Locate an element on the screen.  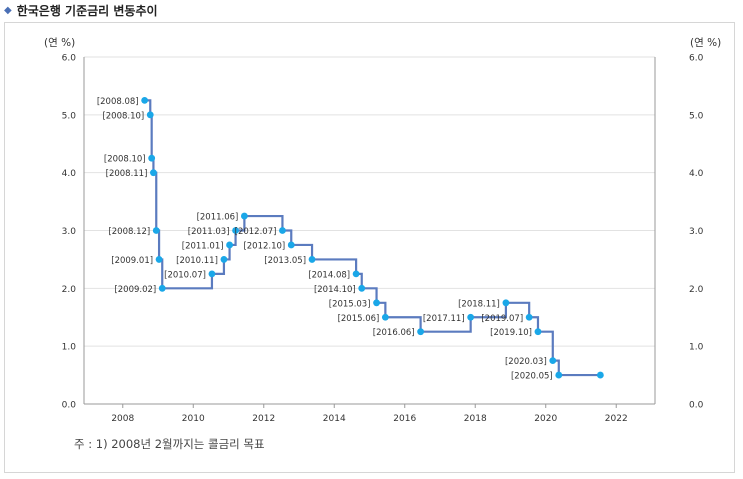
rate-point-label: [2014.08] is located at coordinates (329, 275).